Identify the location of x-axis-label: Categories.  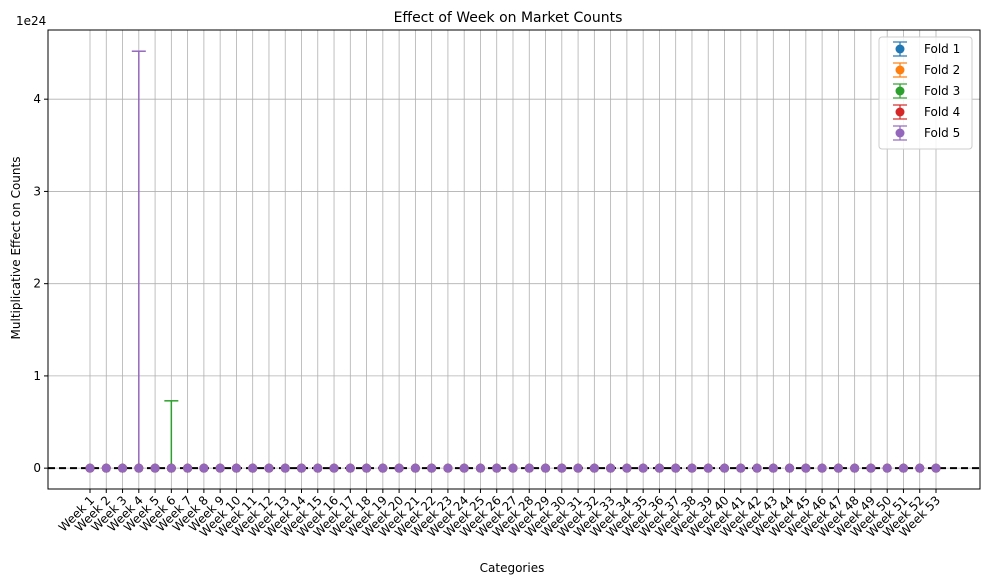
(512, 568).